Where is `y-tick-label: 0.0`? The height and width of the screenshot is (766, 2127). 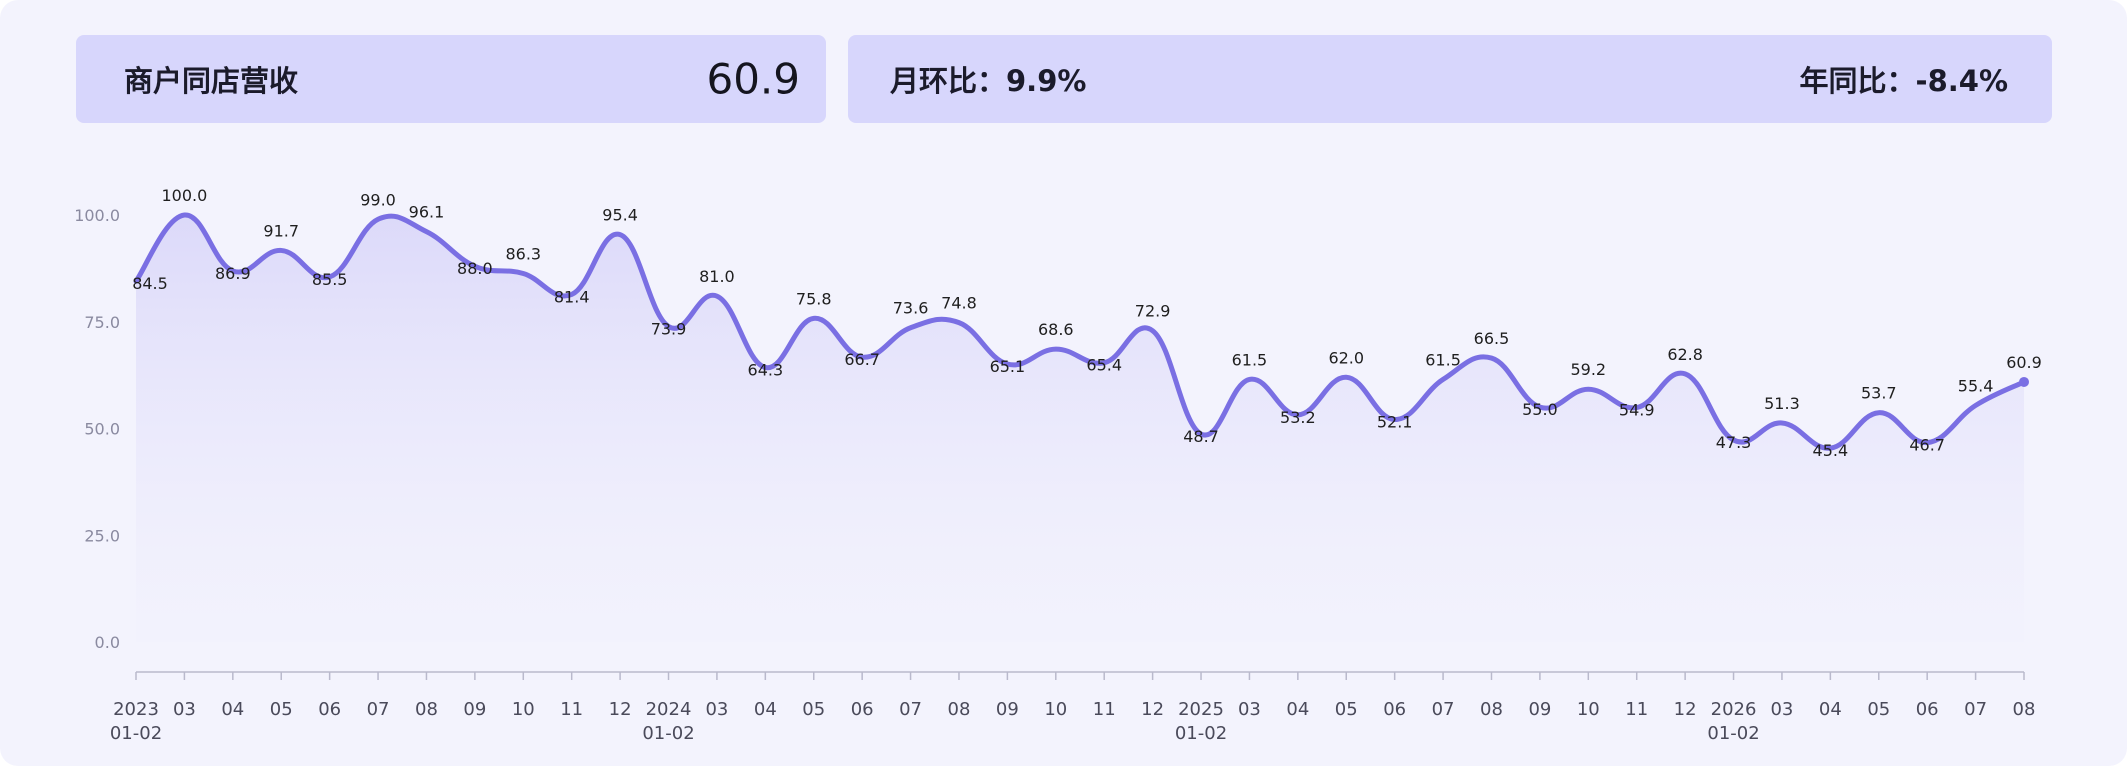
y-tick-label: 0.0 is located at coordinates (107, 642).